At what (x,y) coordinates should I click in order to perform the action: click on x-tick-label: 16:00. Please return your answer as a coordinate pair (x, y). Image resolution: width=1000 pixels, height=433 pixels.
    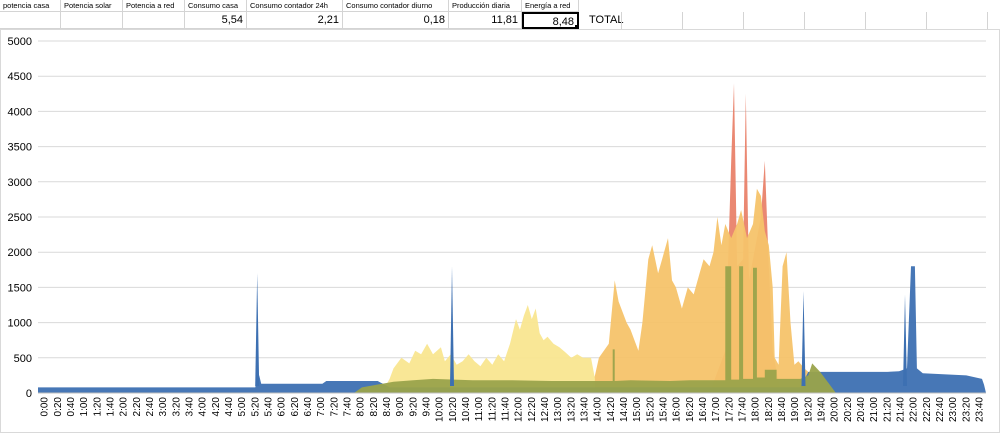
    Looking at the image, I should click on (677, 409).